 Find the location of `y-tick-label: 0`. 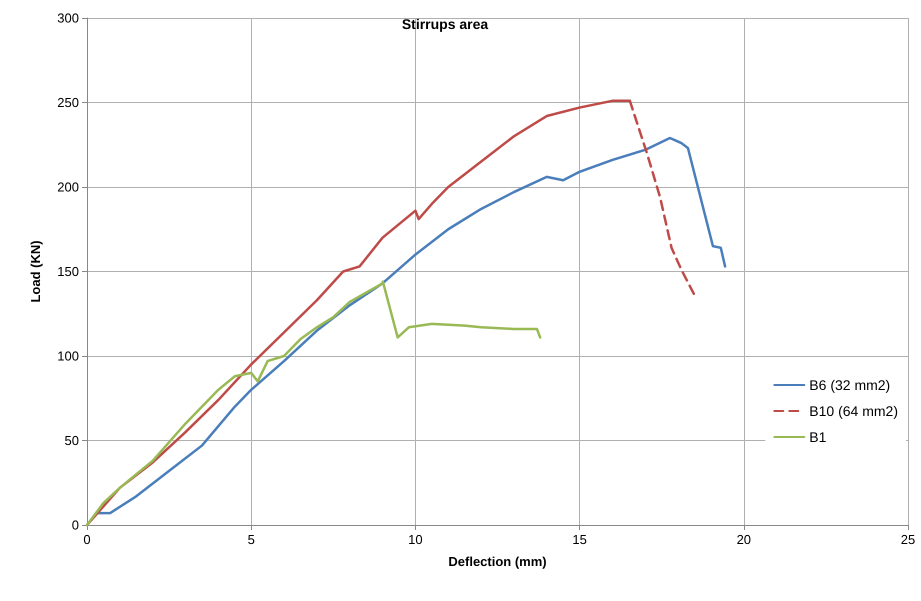

y-tick-label: 0 is located at coordinates (75, 525).